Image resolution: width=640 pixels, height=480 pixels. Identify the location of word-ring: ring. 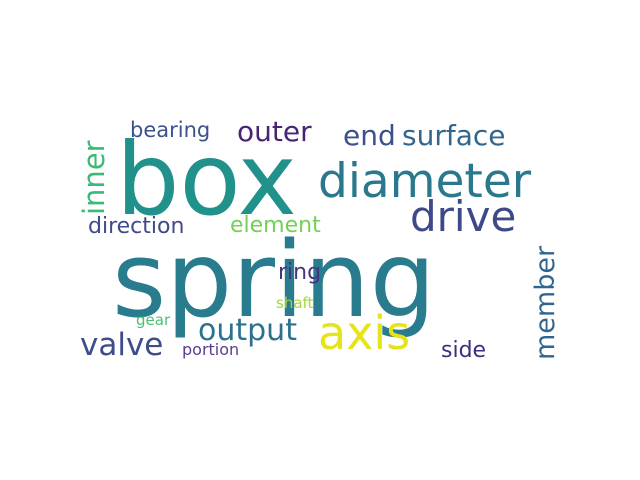
(299, 273).